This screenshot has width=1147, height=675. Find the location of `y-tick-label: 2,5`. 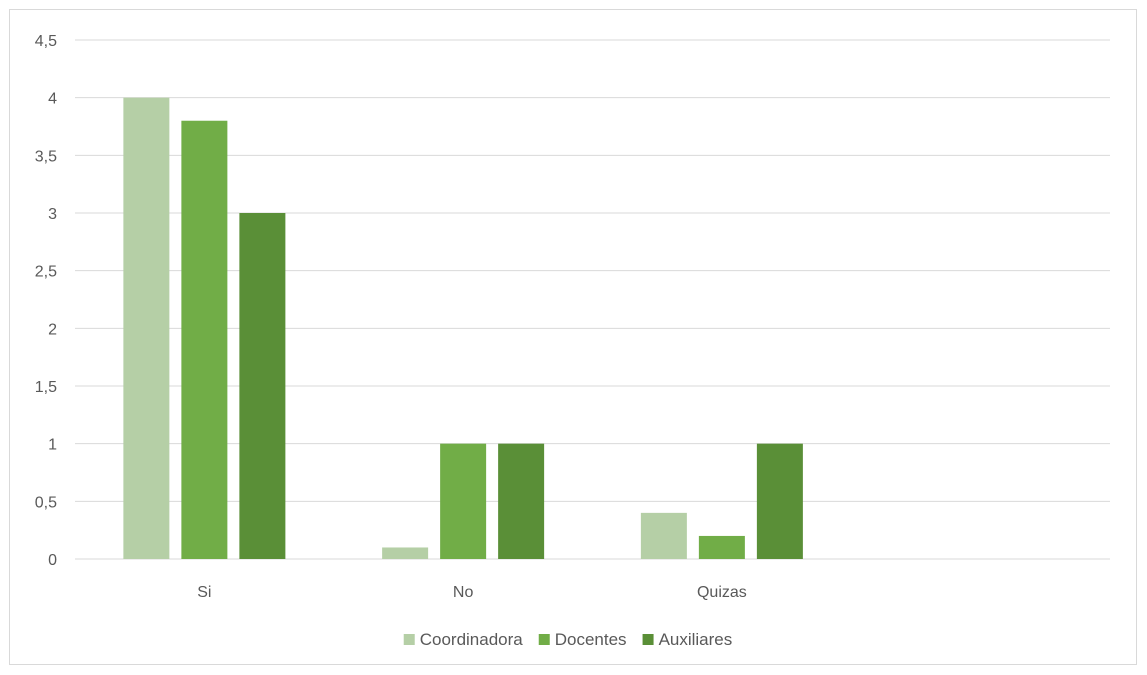

y-tick-label: 2,5 is located at coordinates (46, 272).